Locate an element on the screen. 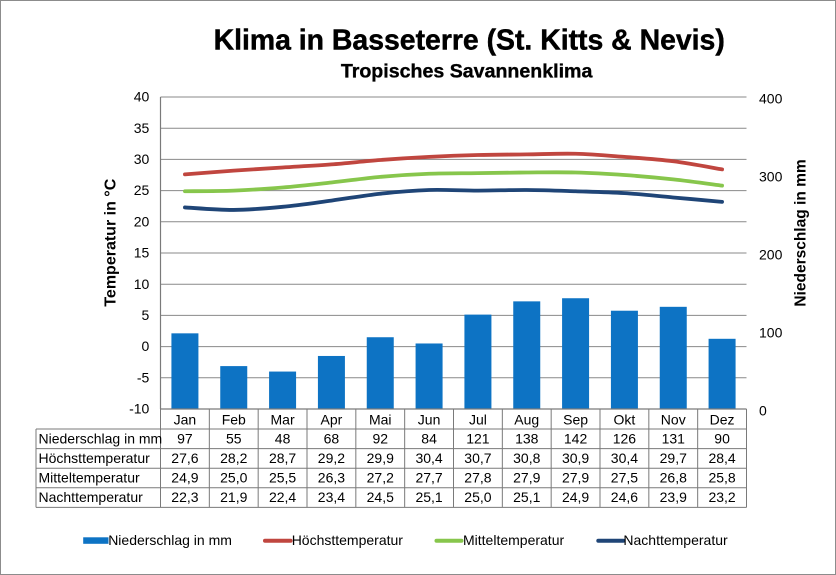 This screenshot has width=836, height=575. svg-text: 97 is located at coordinates (185, 438).